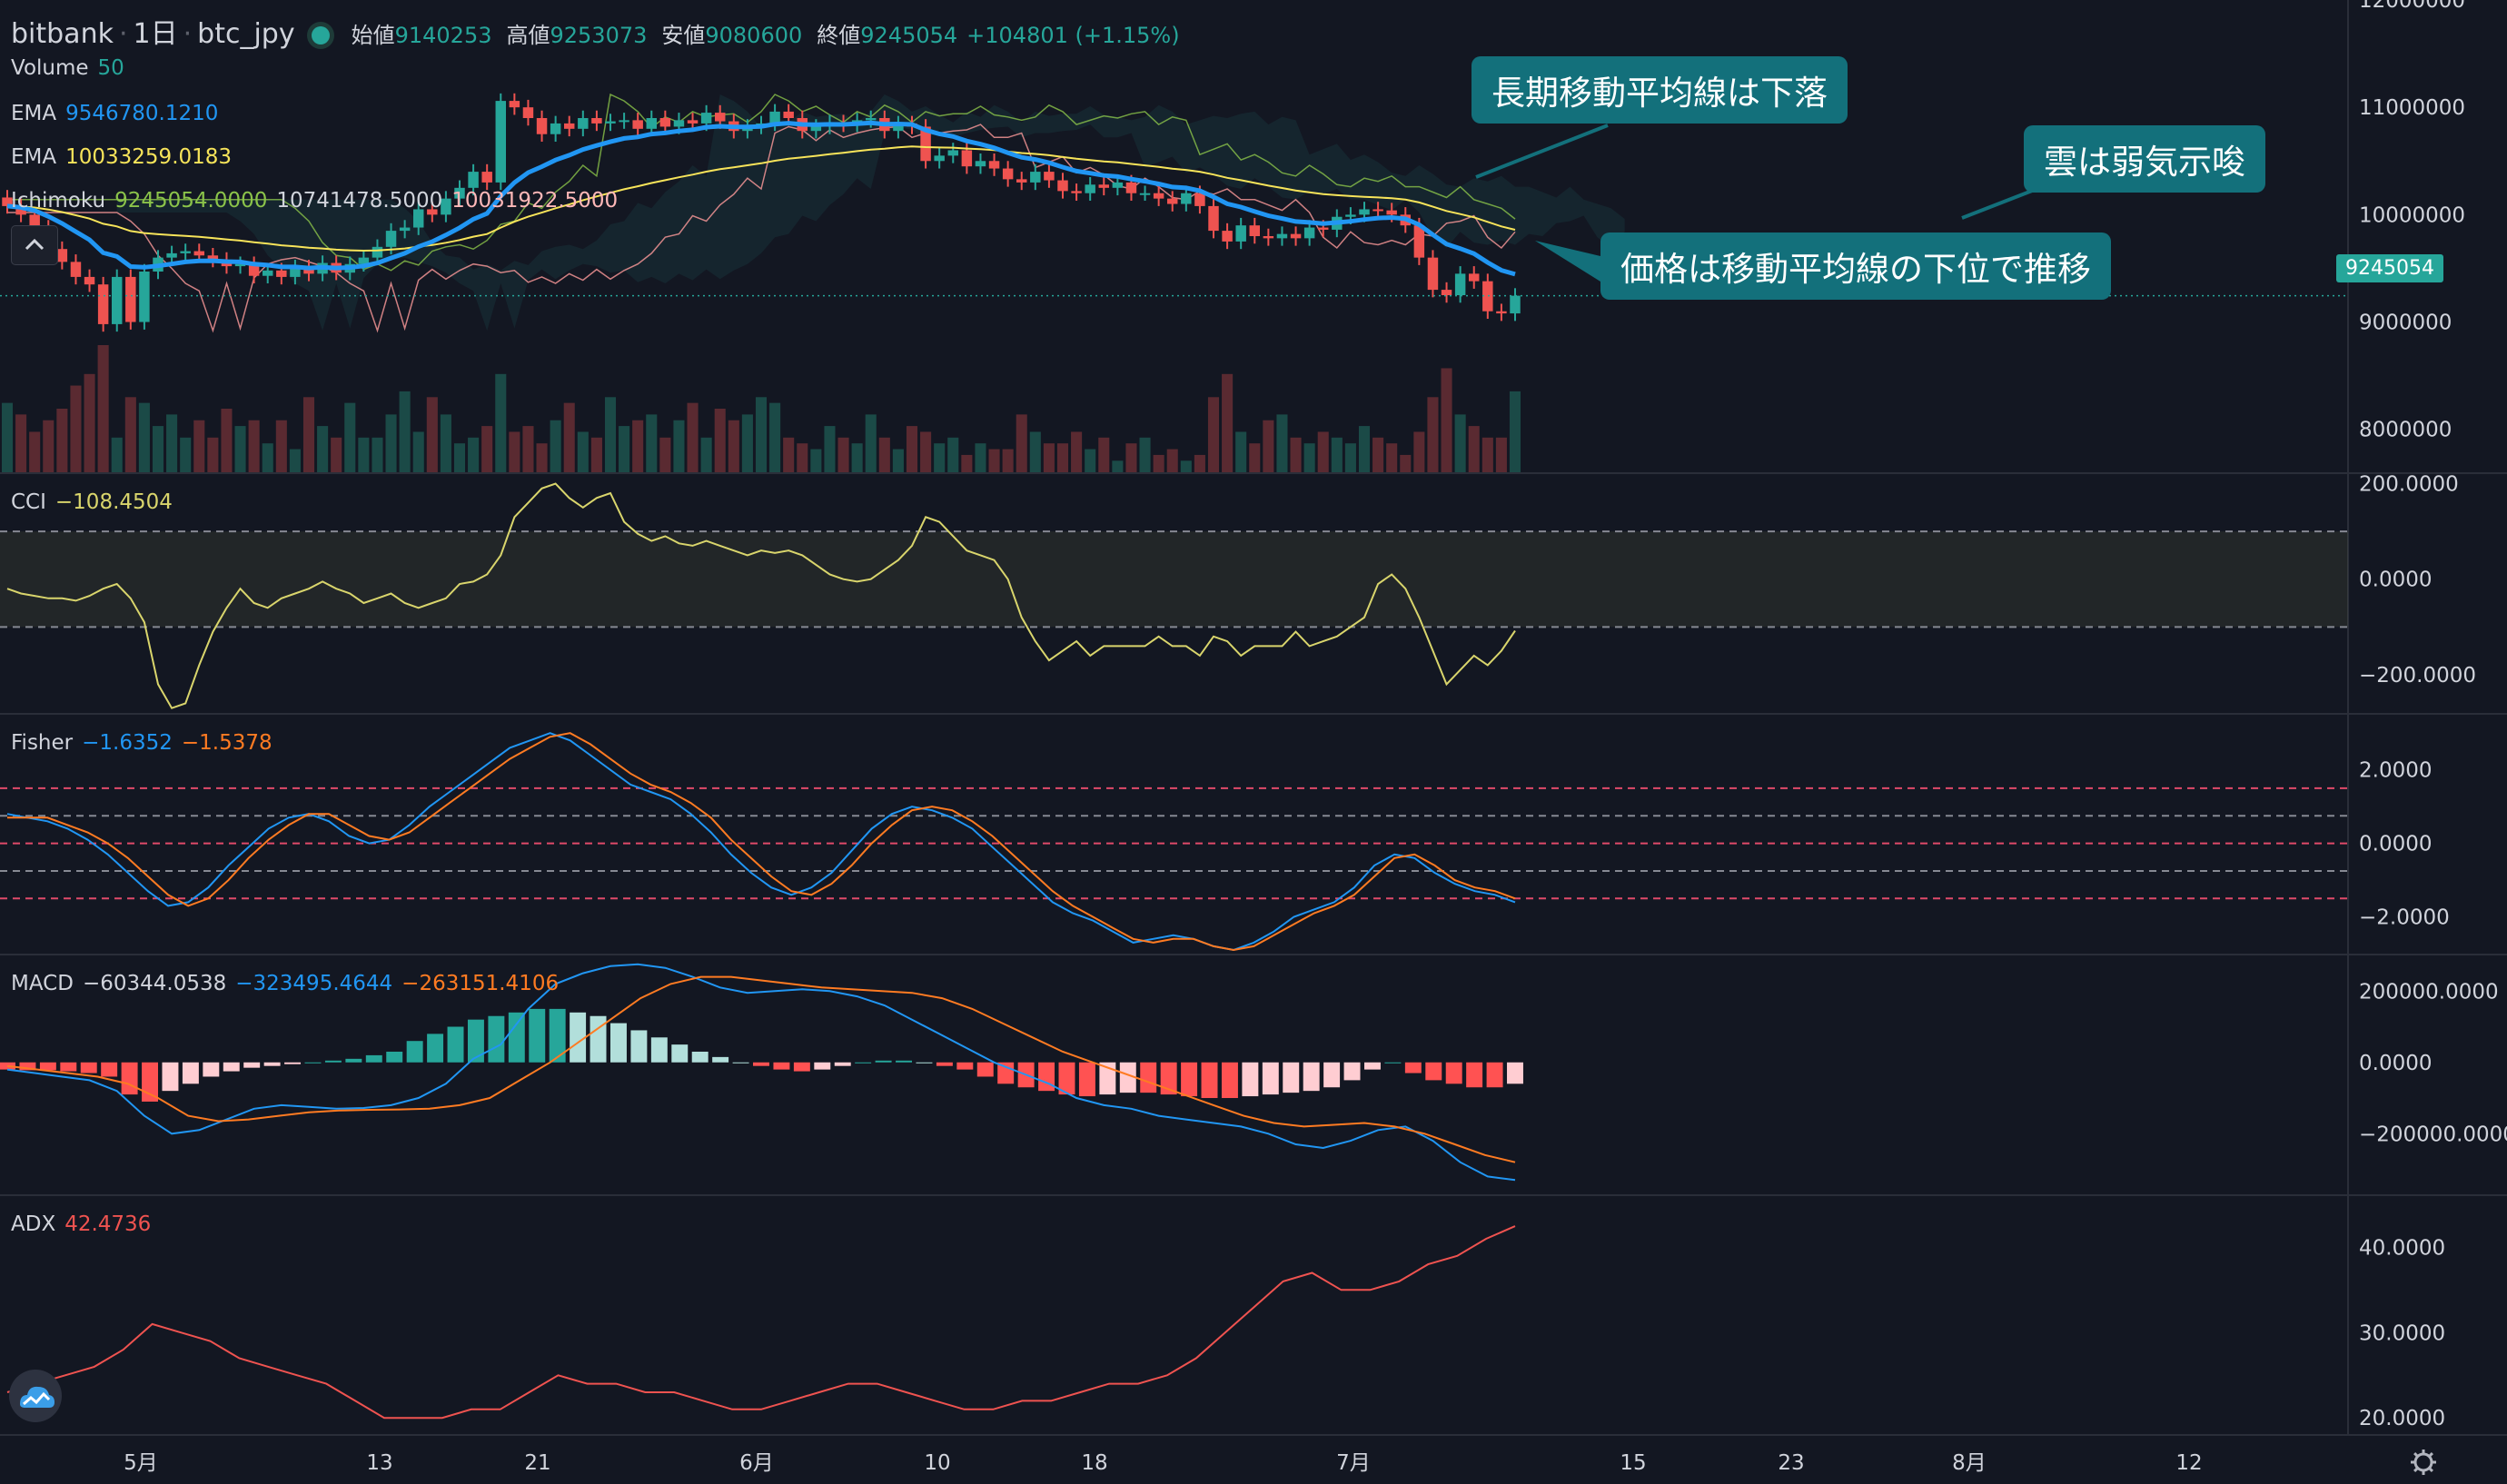 This screenshot has height=1484, width=2507. What do you see at coordinates (2389, 268) in the screenshot?
I see `last-price-tag: 9245054` at bounding box center [2389, 268].